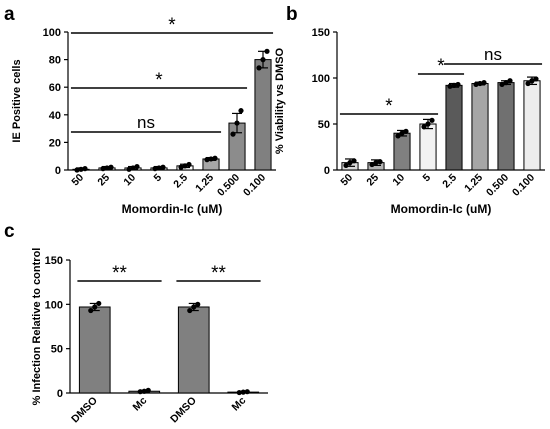 This screenshot has width=550, height=429. Describe the element at coordinates (17, 100) in the screenshot. I see `y-axis-label: IE Positive cells` at that location.